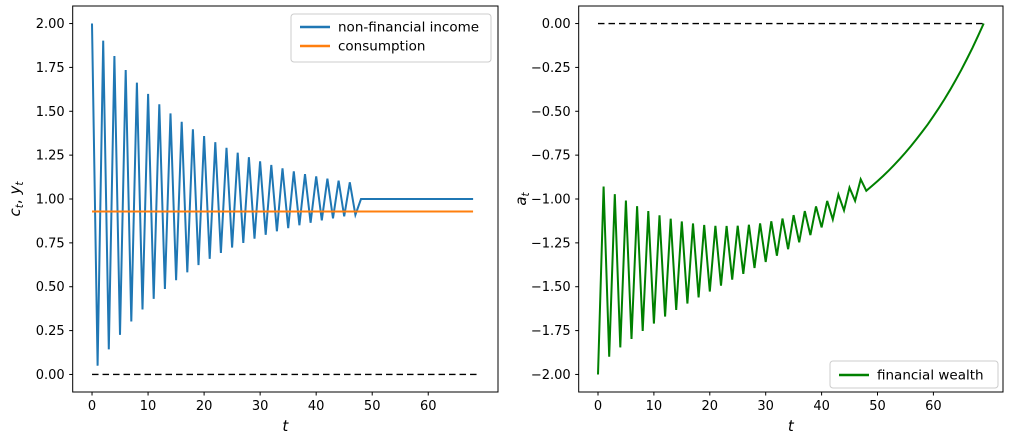 The height and width of the screenshot is (448, 1011). I want to click on legend-label-consumption: consumption, so click(381, 47).